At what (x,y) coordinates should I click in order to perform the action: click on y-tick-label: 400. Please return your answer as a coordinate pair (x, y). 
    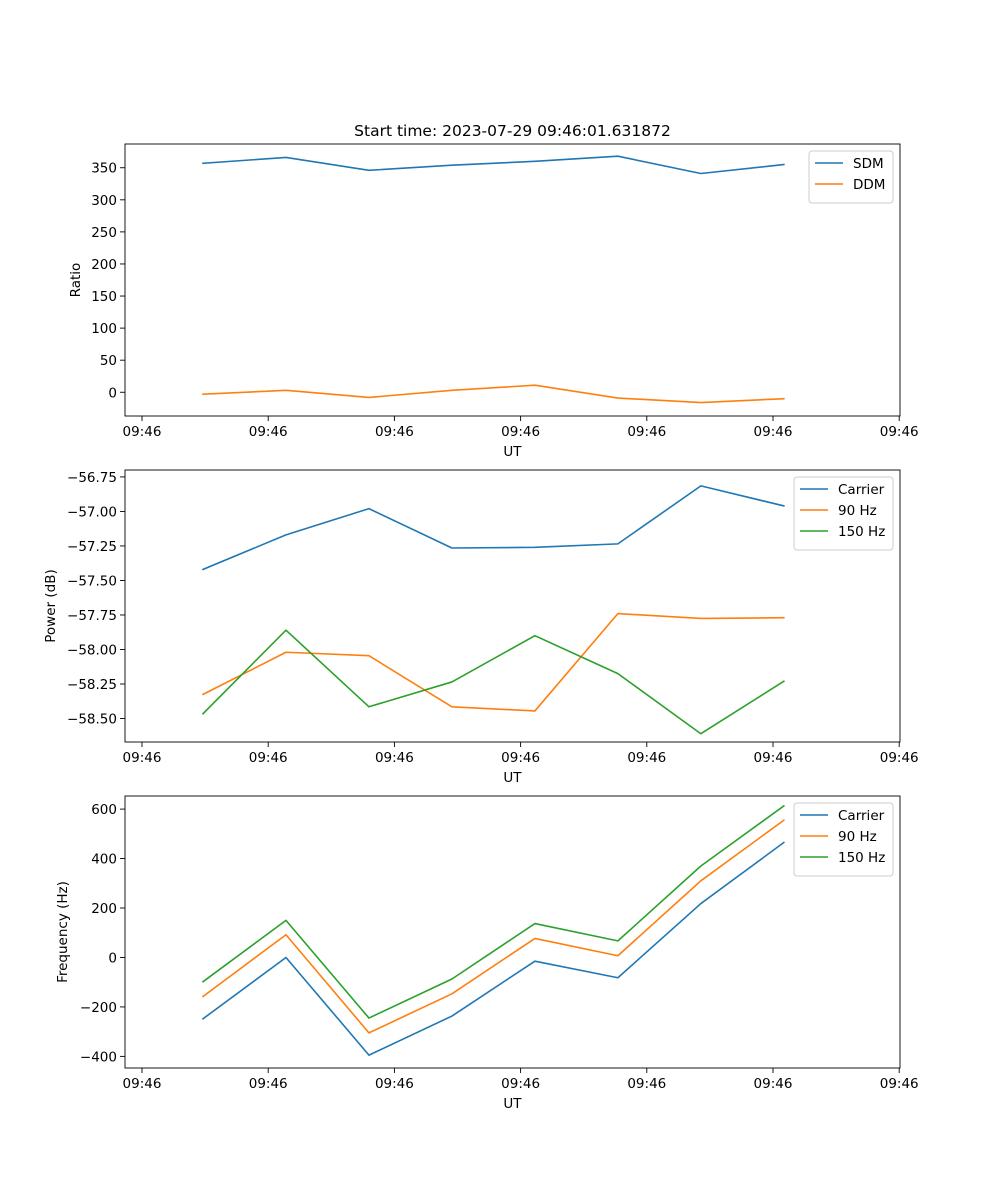
    Looking at the image, I should click on (104, 860).